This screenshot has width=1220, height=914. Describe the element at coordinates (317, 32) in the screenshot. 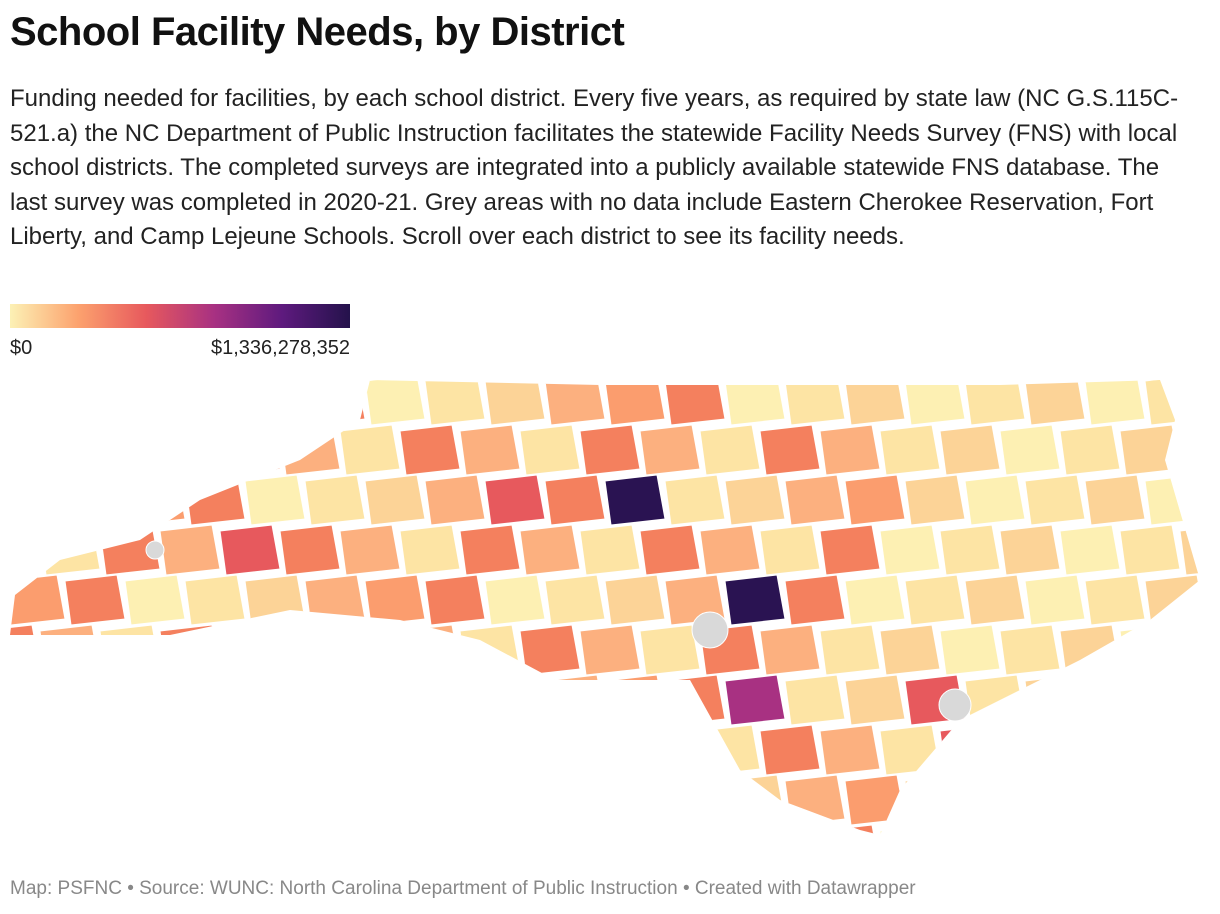

I see `title: School Facility Needs, by District` at that location.